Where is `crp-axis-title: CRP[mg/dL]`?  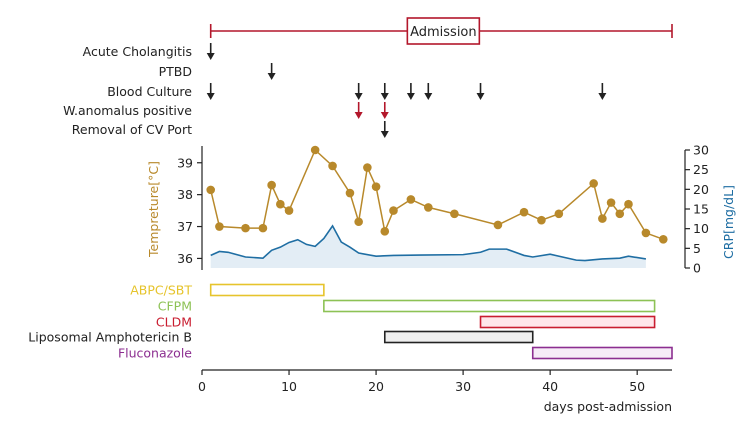 crp-axis-title: CRP[mg/dL] is located at coordinates (728, 222).